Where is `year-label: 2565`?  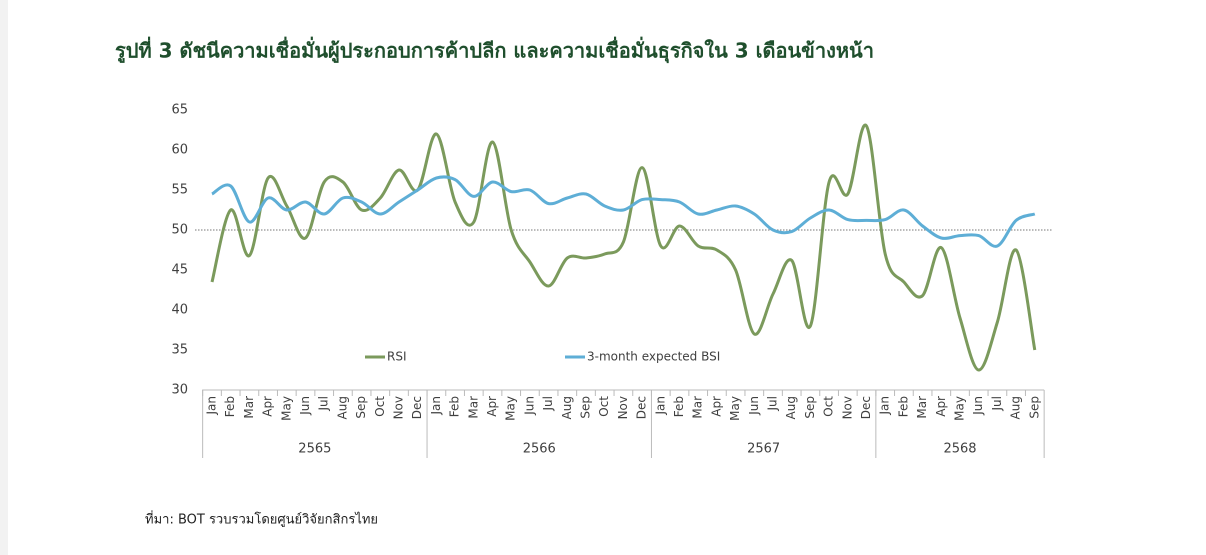
year-label: 2565 is located at coordinates (314, 449).